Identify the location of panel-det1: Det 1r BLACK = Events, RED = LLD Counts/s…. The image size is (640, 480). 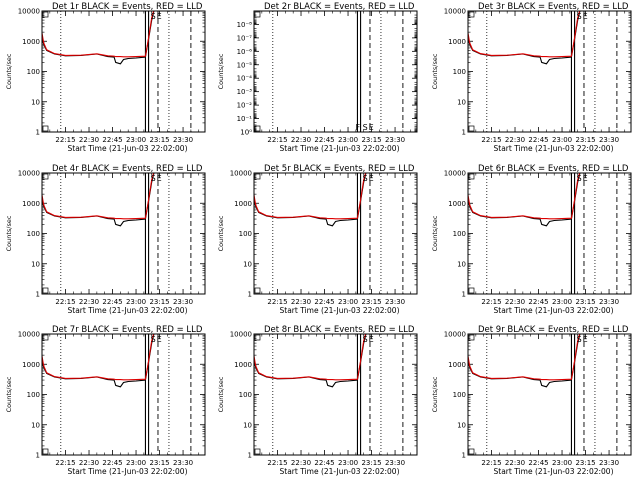
(105, 77).